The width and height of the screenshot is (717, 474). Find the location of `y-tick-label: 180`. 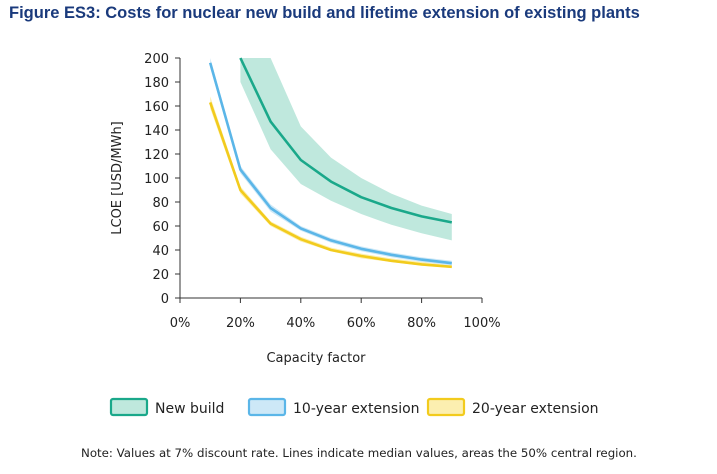

y-tick-label: 180 is located at coordinates (156, 83).